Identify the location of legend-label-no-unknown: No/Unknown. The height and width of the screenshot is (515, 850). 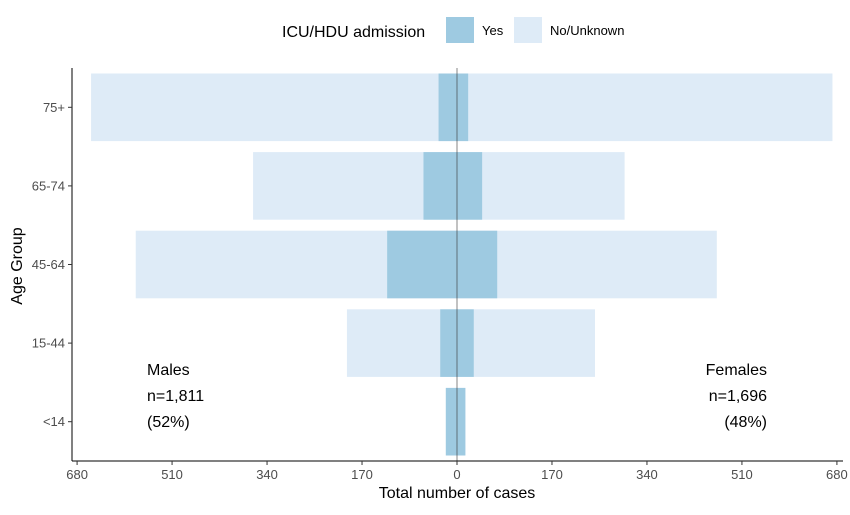
(587, 30).